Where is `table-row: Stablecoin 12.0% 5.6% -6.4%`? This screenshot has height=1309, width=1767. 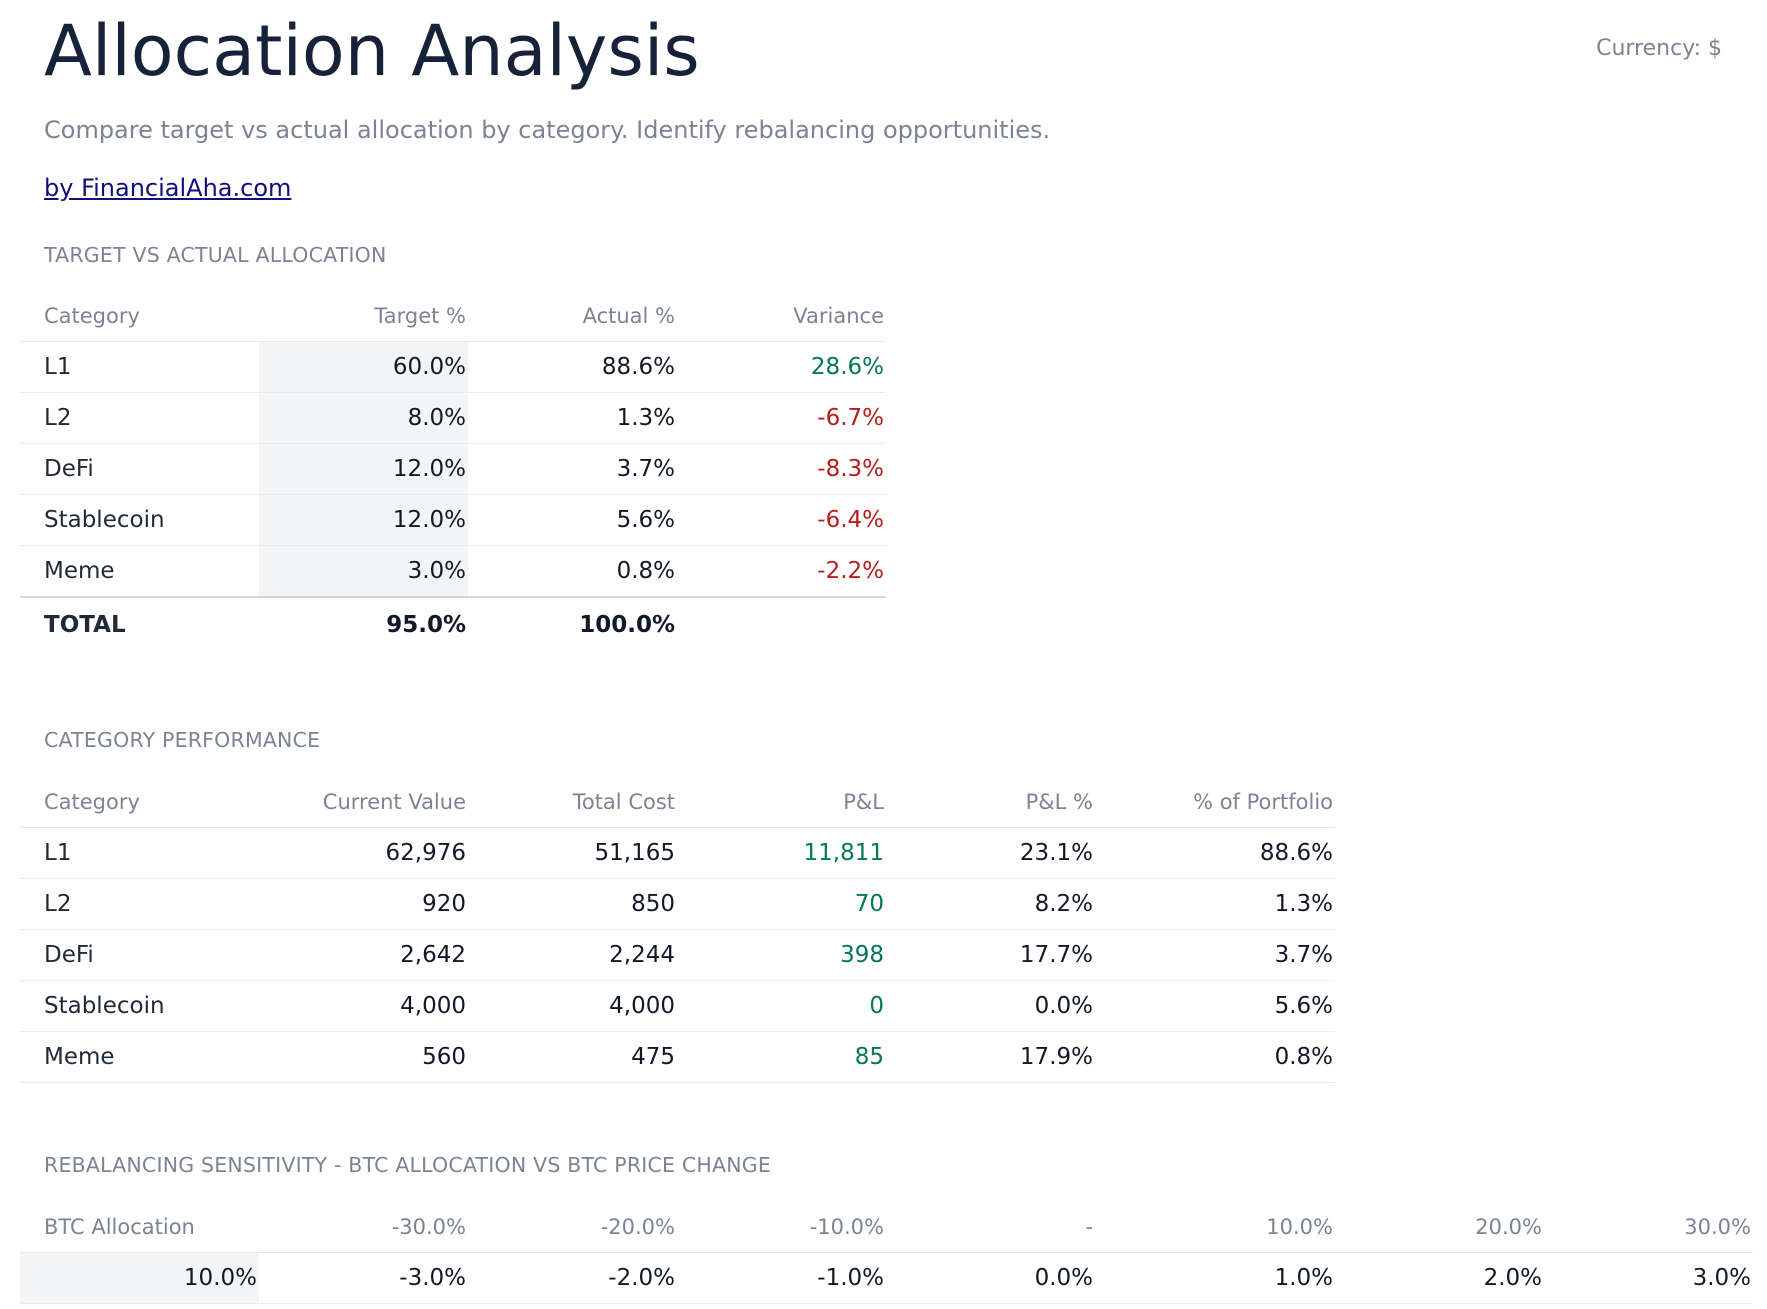 table-row: Stablecoin 12.0% 5.6% -6.4% is located at coordinates (453, 520).